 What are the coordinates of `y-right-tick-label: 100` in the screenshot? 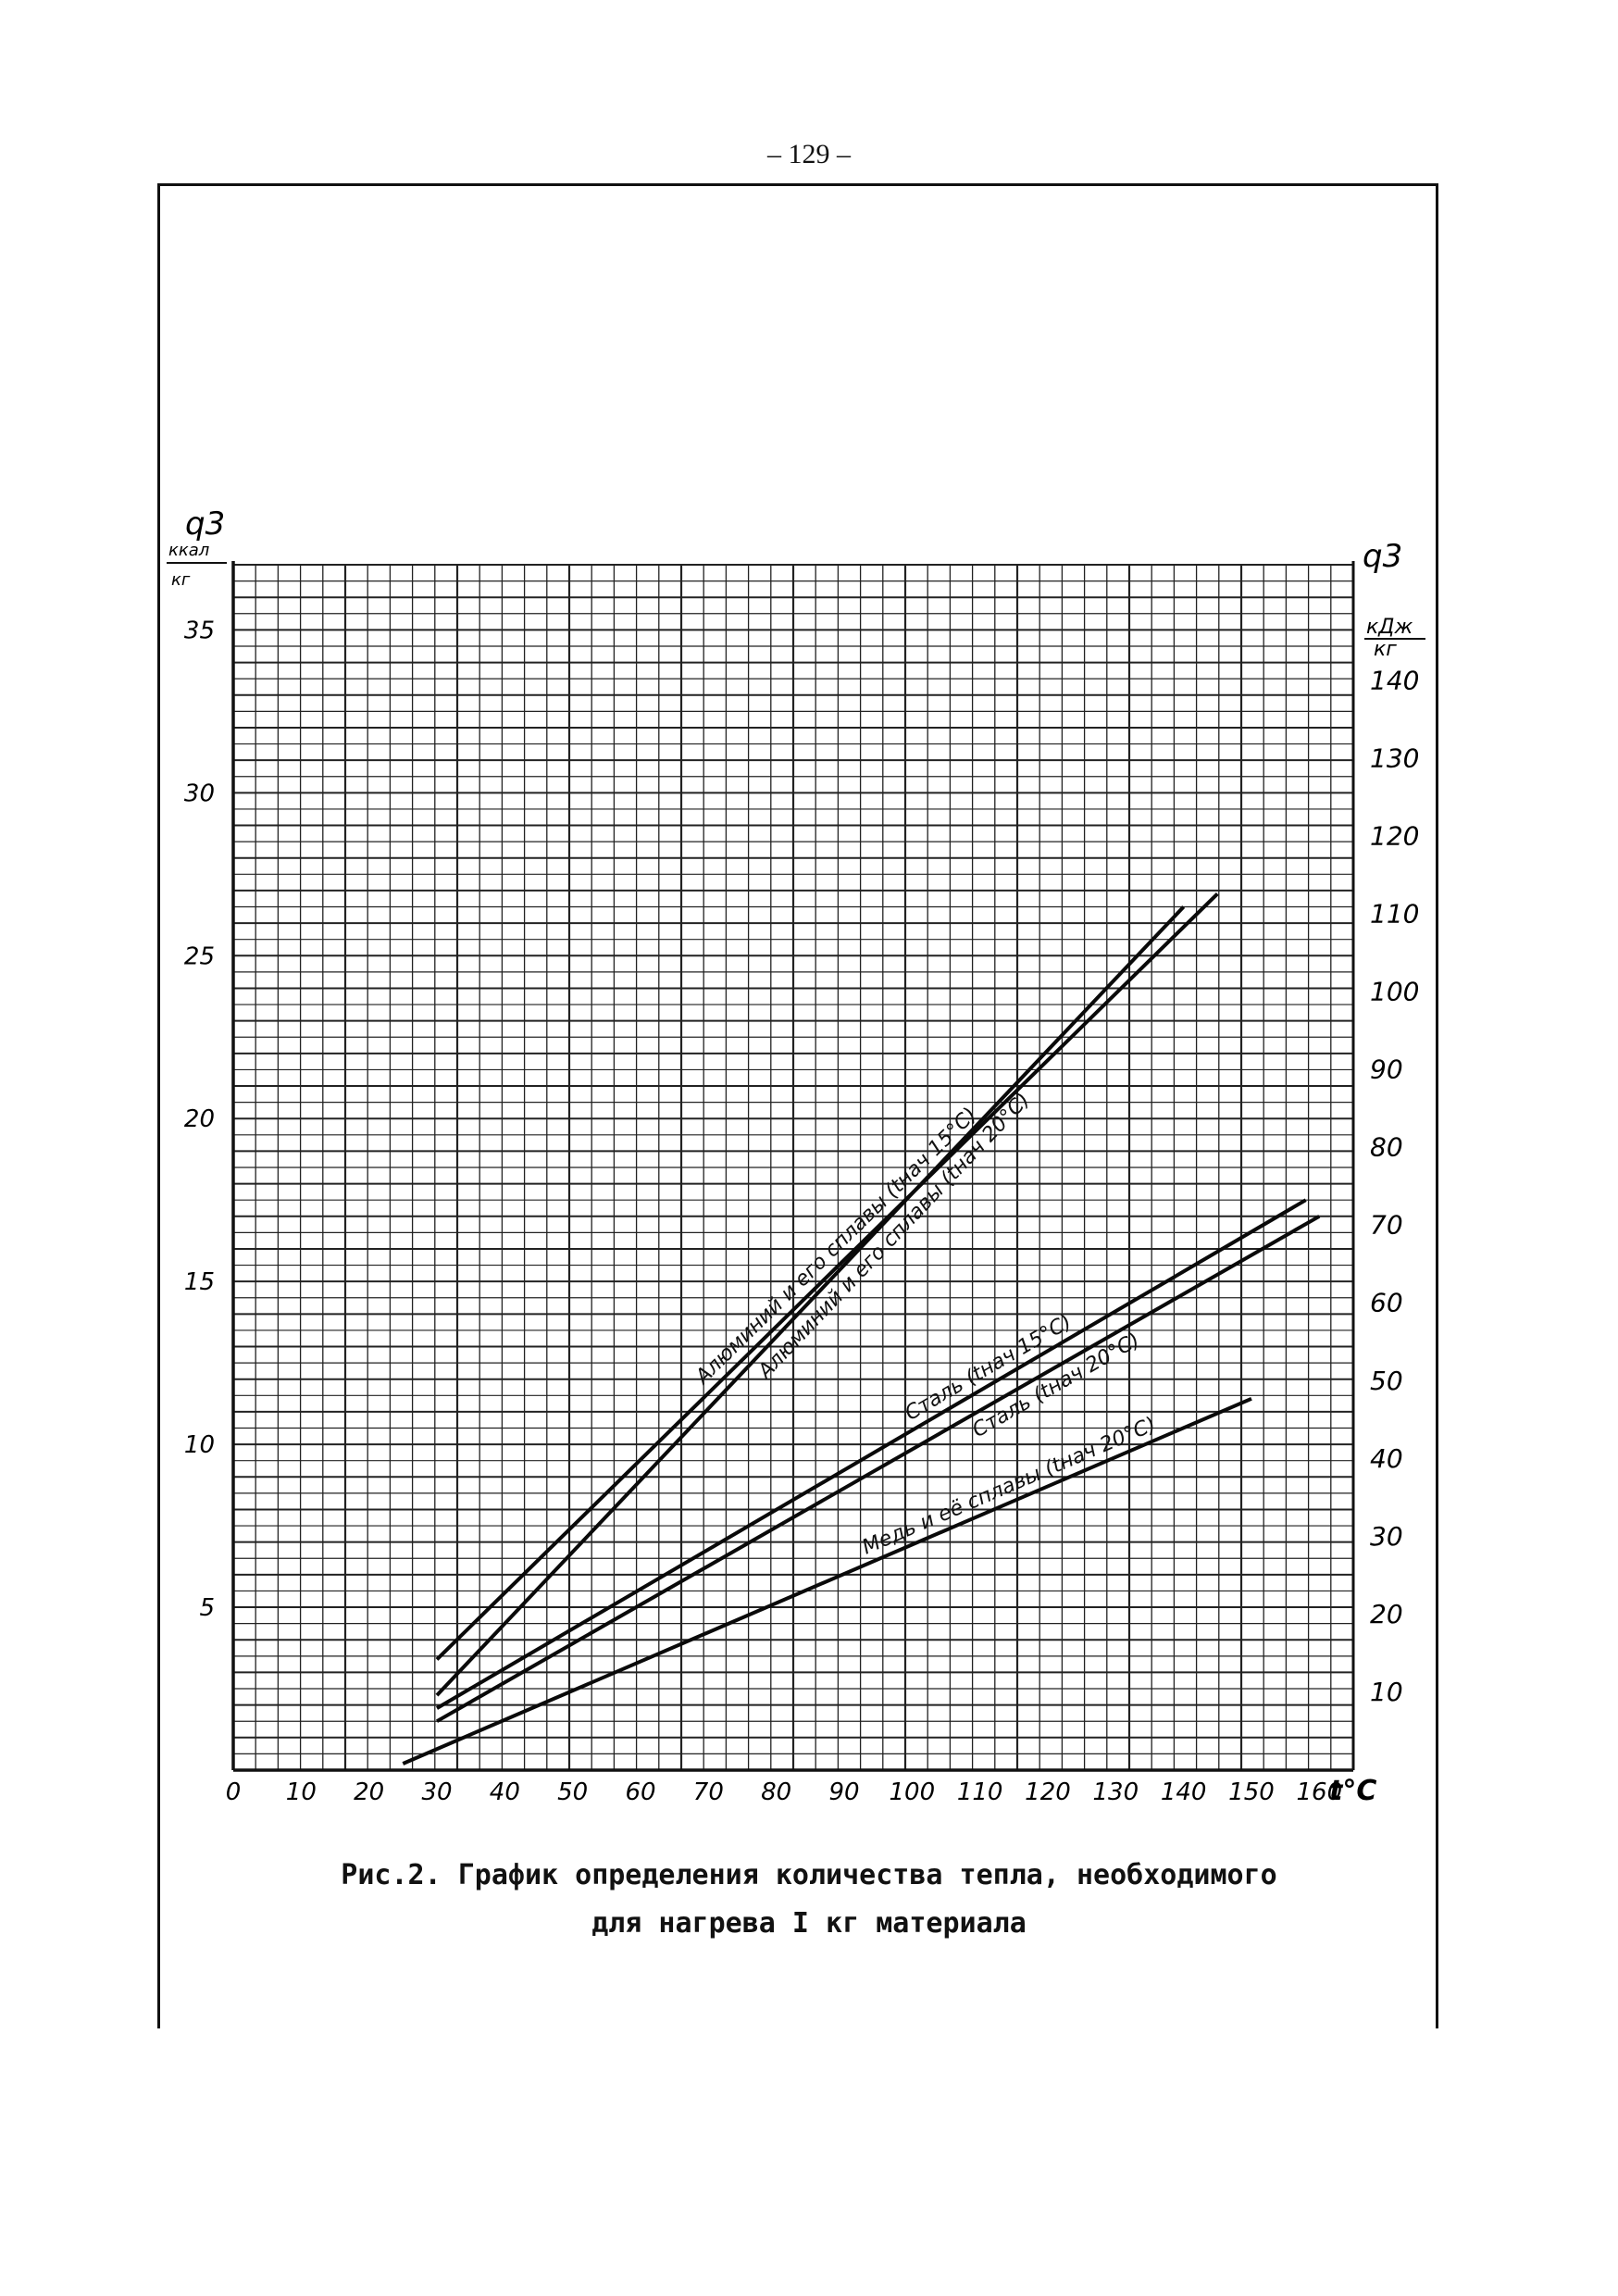 It's located at (1394, 992).